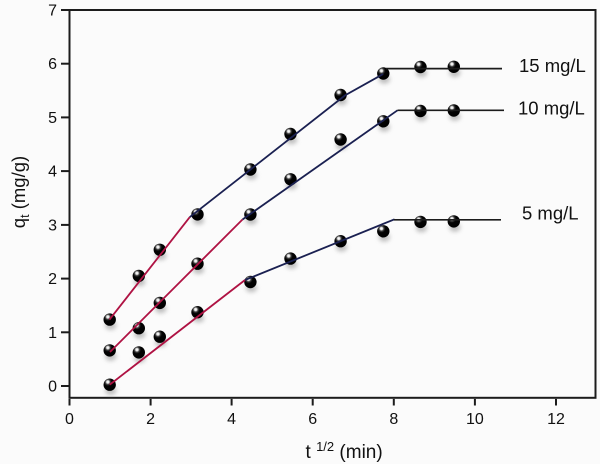 This screenshot has width=600, height=464. What do you see at coordinates (475, 419) in the screenshot?
I see `svg-text: 10` at bounding box center [475, 419].